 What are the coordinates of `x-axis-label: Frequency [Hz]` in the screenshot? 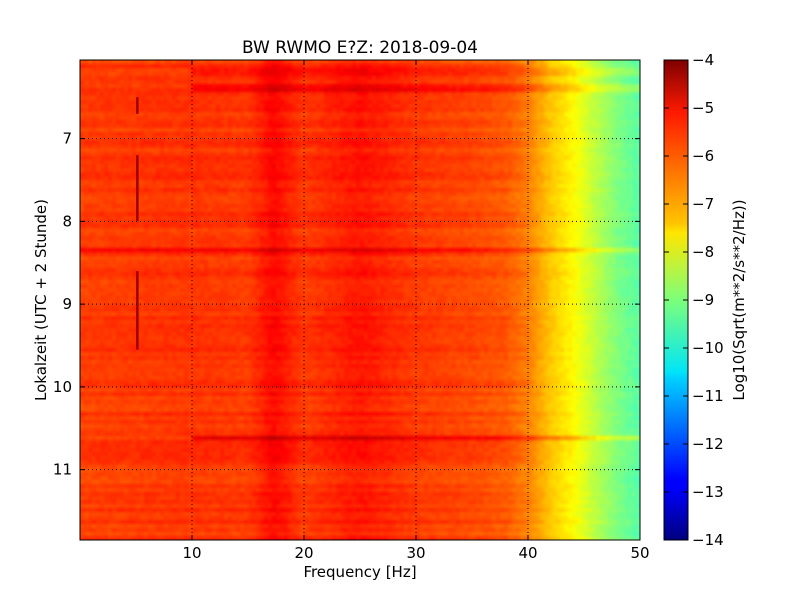 It's located at (359, 572).